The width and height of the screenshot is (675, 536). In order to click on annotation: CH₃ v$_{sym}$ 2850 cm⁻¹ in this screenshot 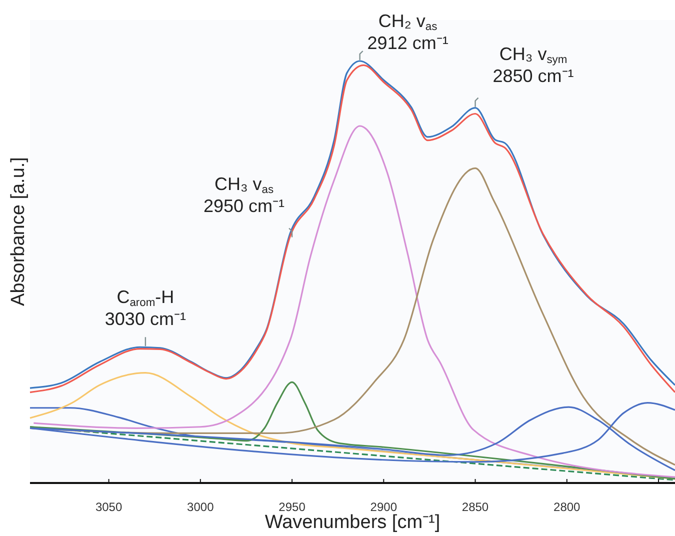, I will do `click(533, 65)`.